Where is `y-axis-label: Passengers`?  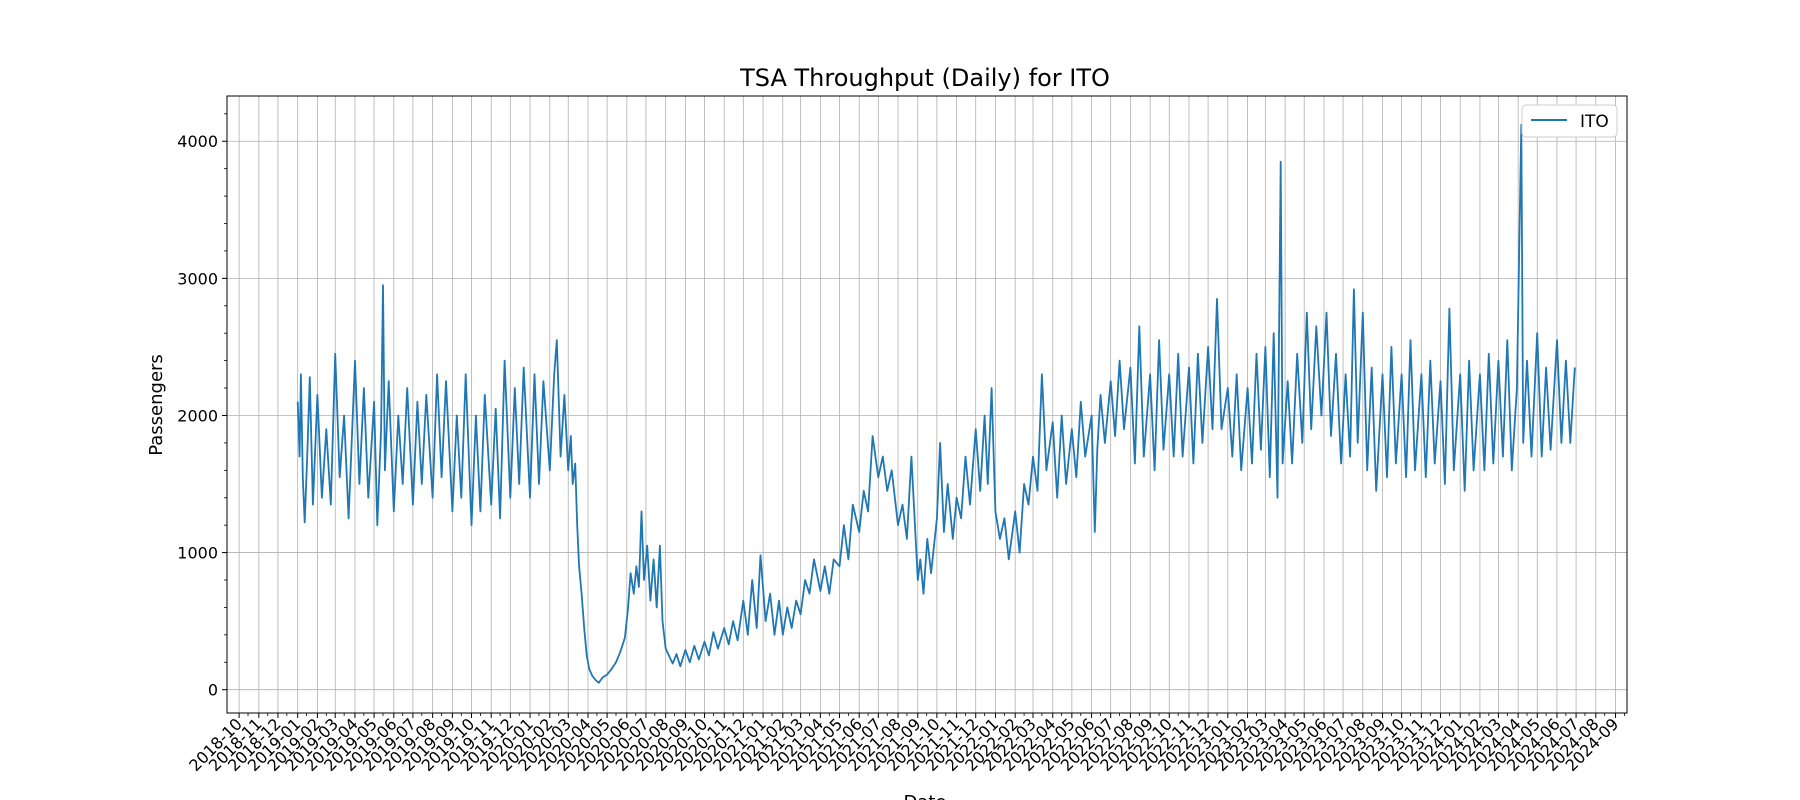
y-axis-label: Passengers is located at coordinates (156, 405).